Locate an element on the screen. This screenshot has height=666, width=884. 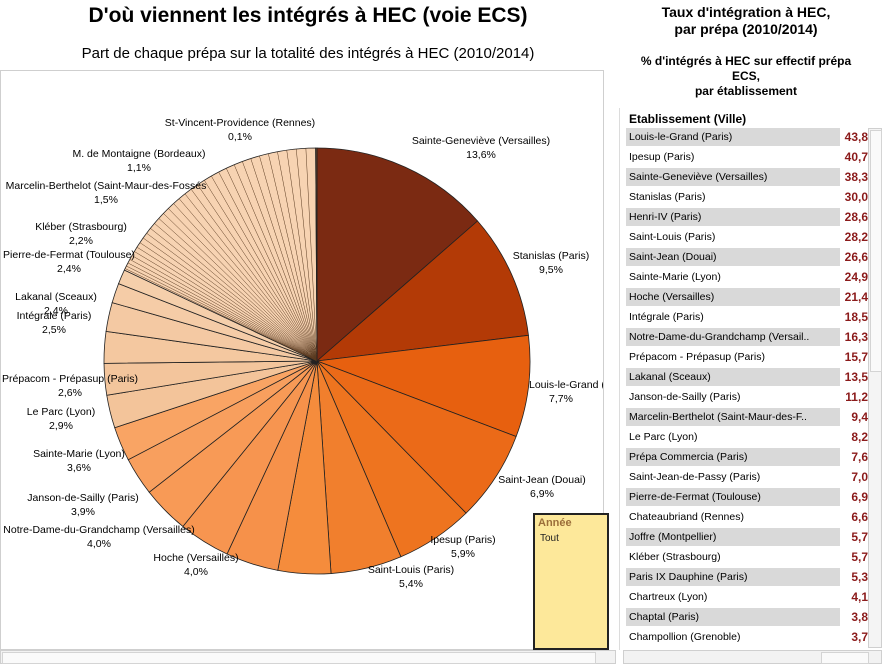
year-filter-card: Année Tout is located at coordinates (571, 581).